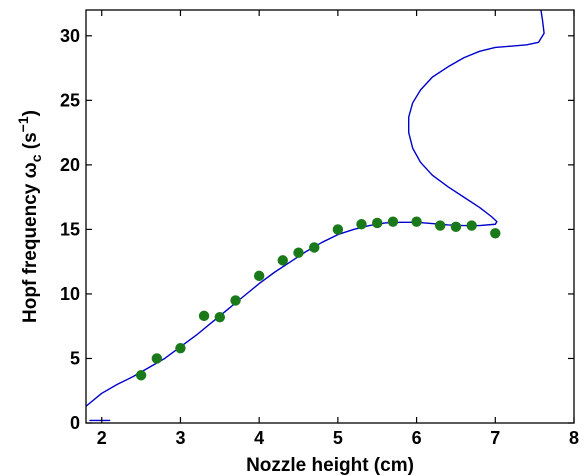 This screenshot has width=587, height=476. I want to click on x-tick-label-0: 2, so click(102, 438).